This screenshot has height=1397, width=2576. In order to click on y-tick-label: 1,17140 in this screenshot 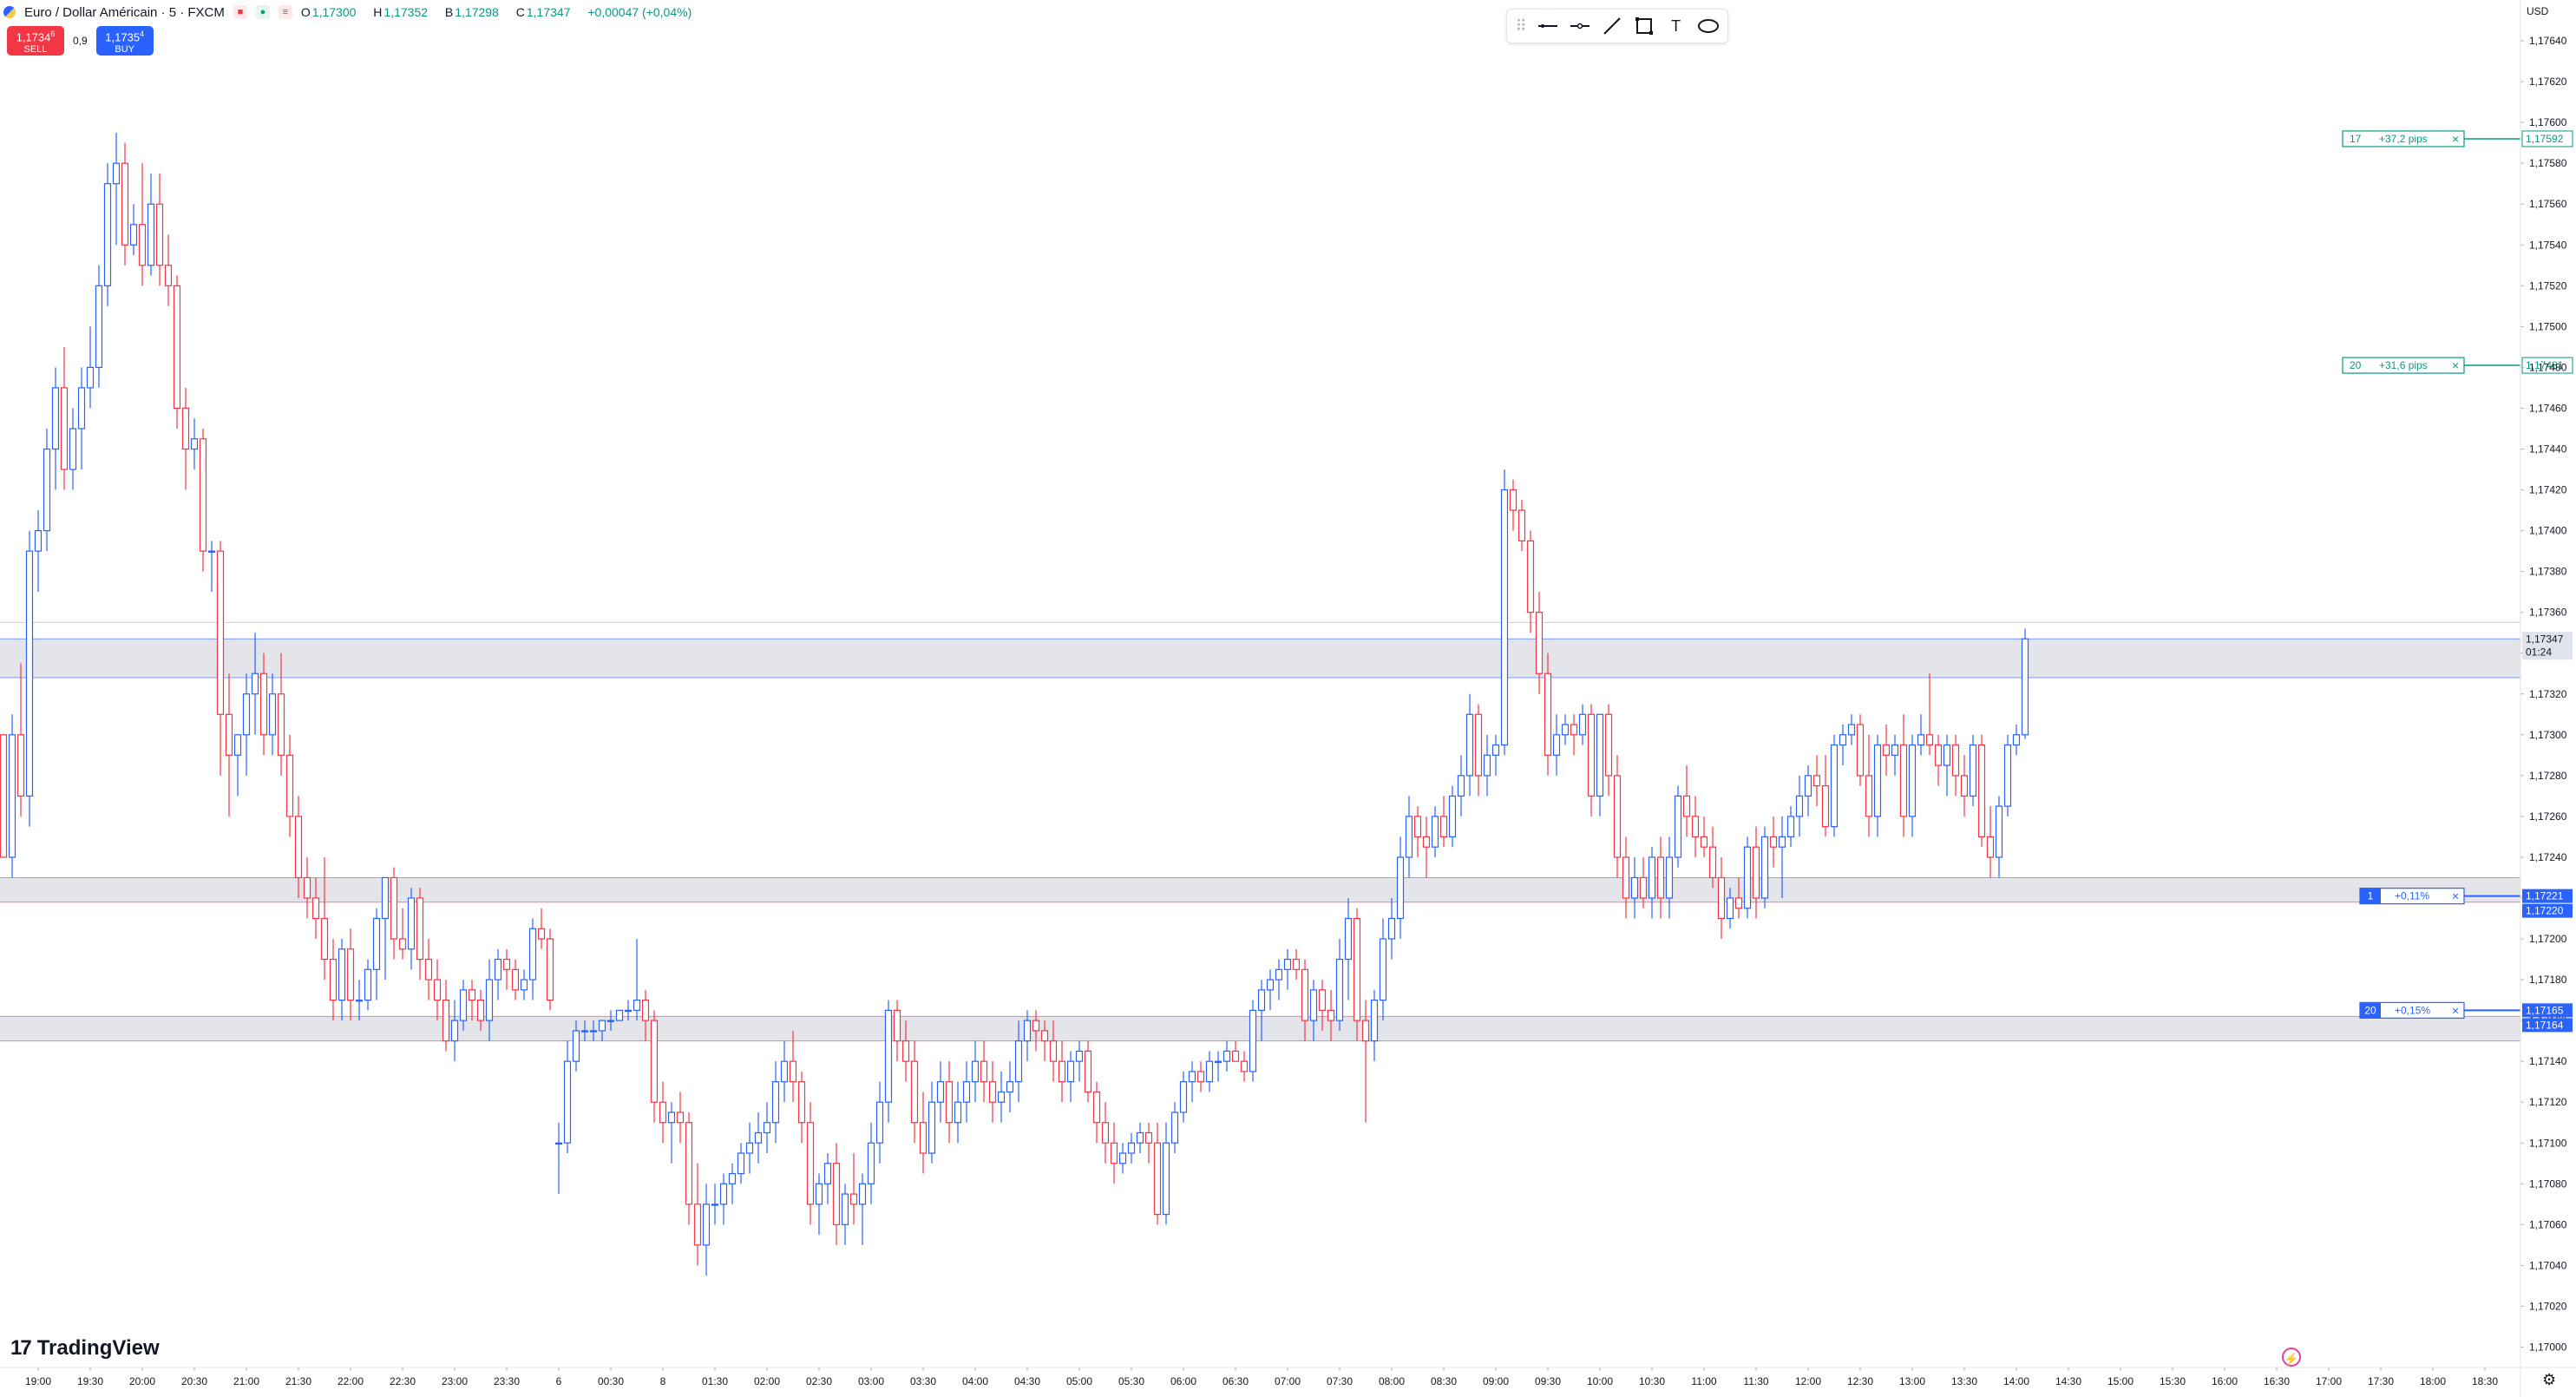, I will do `click(2548, 1061)`.